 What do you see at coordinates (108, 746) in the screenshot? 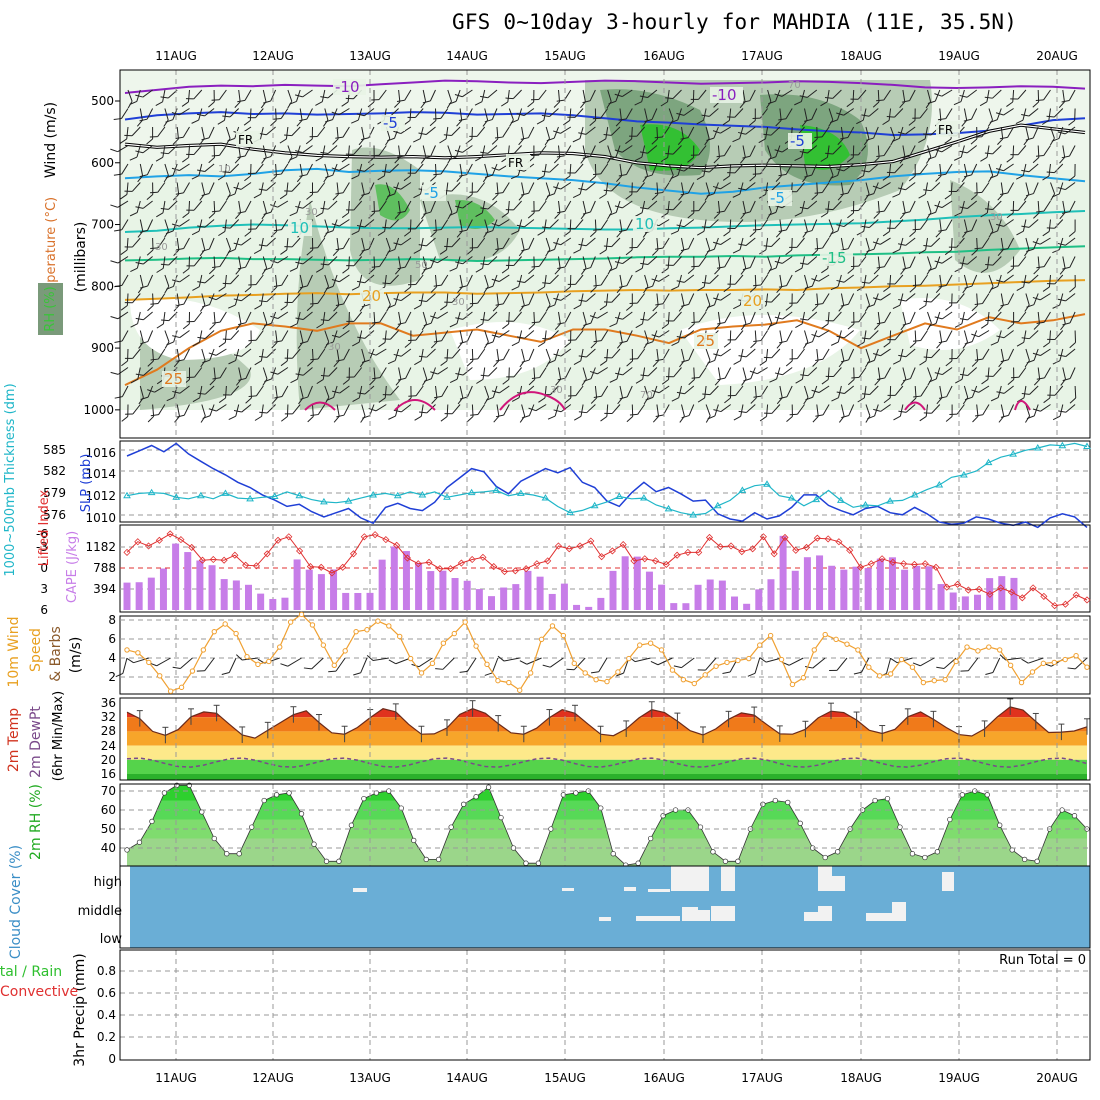
I see `temp-tick-label: 24` at bounding box center [108, 746].